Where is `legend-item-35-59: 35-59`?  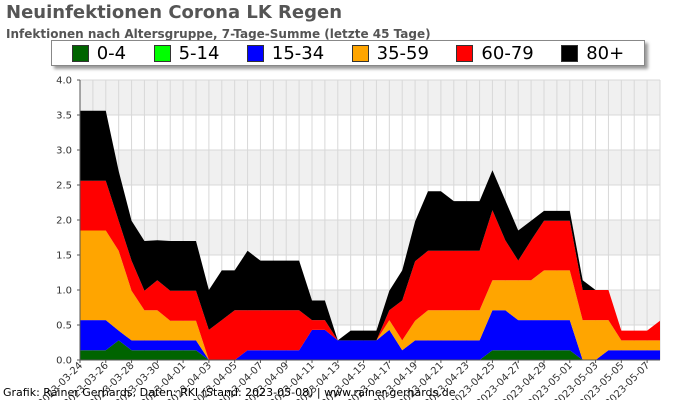
legend-item-35-59: 35-59 is located at coordinates (390, 53).